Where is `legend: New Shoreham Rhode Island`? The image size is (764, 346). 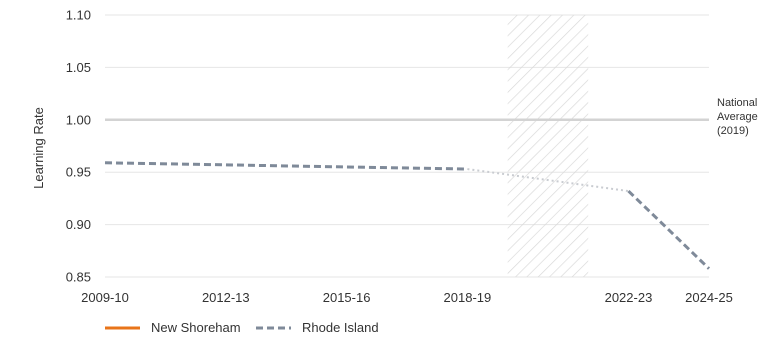 legend: New Shoreham Rhode Island is located at coordinates (242, 327).